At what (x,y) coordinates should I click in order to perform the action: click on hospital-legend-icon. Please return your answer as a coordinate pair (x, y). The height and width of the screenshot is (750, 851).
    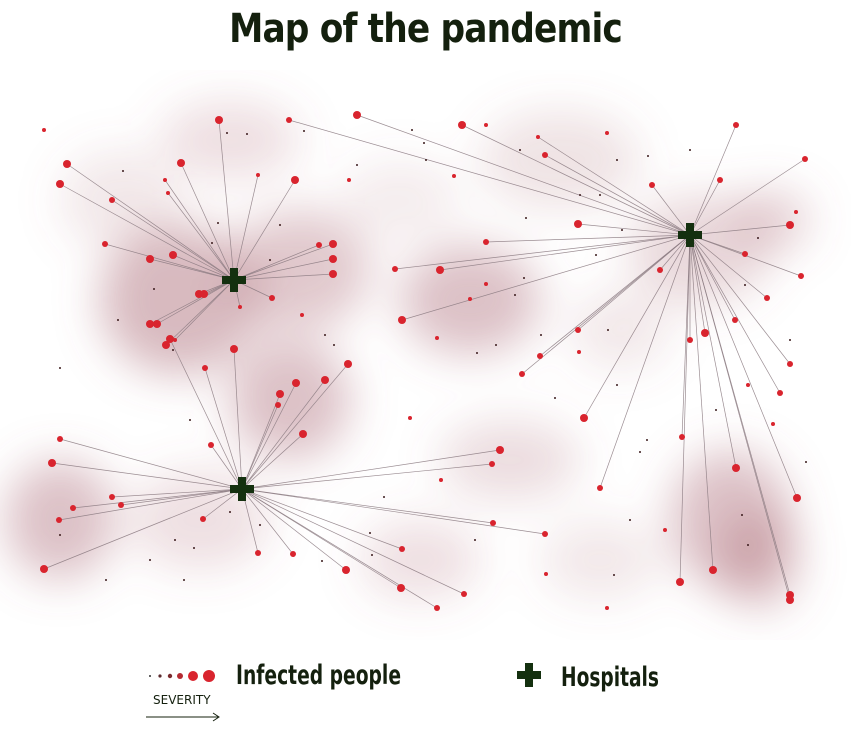
    Looking at the image, I should click on (529, 675).